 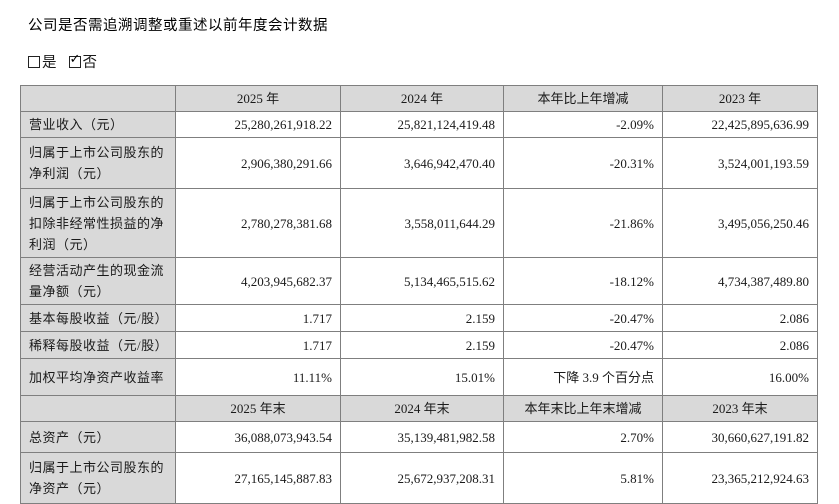 I want to click on restatement-choice: 是 ✓ 否, so click(x=433, y=61).